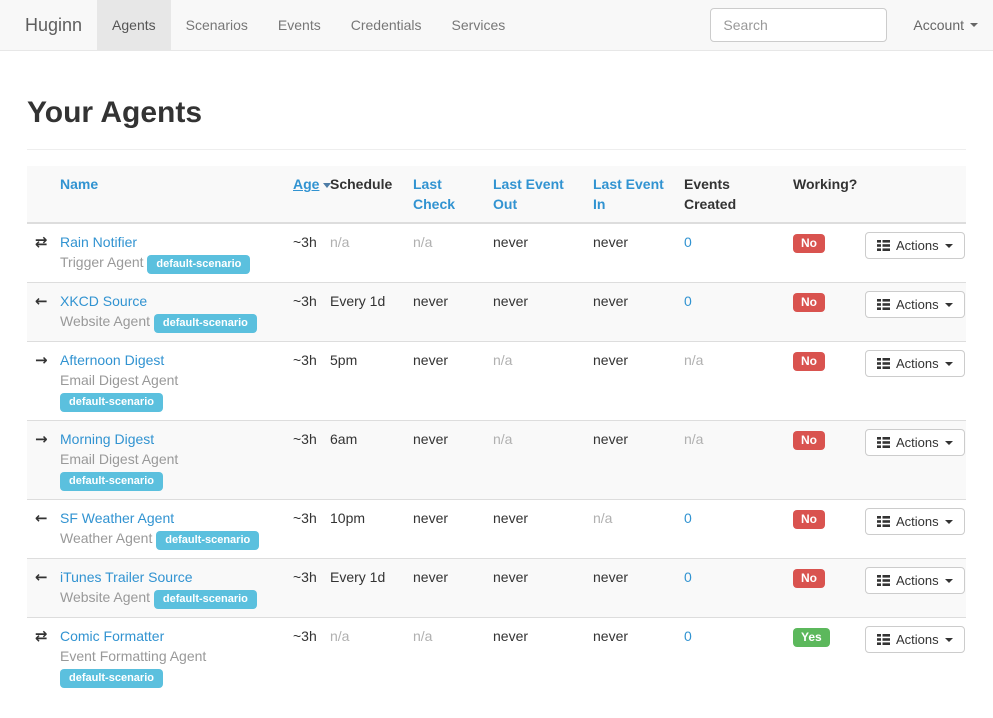  Describe the element at coordinates (112, 360) in the screenshot. I see `agent-name-link: Afternoon Digest` at that location.